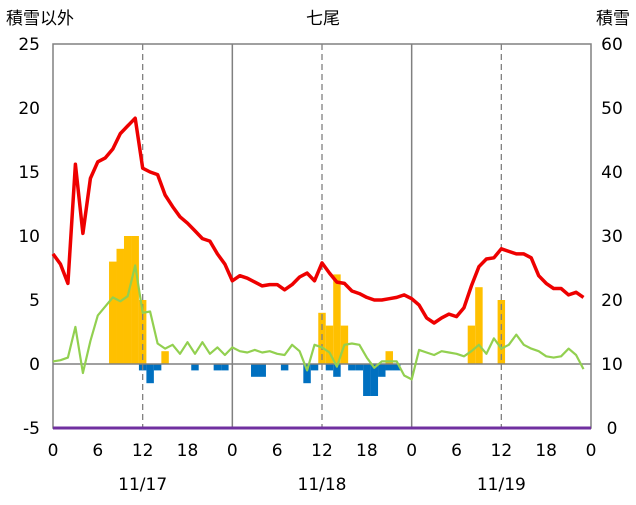 The image size is (636, 505). What do you see at coordinates (29, 45) in the screenshot?
I see `left-tick-label: 25` at bounding box center [29, 45].